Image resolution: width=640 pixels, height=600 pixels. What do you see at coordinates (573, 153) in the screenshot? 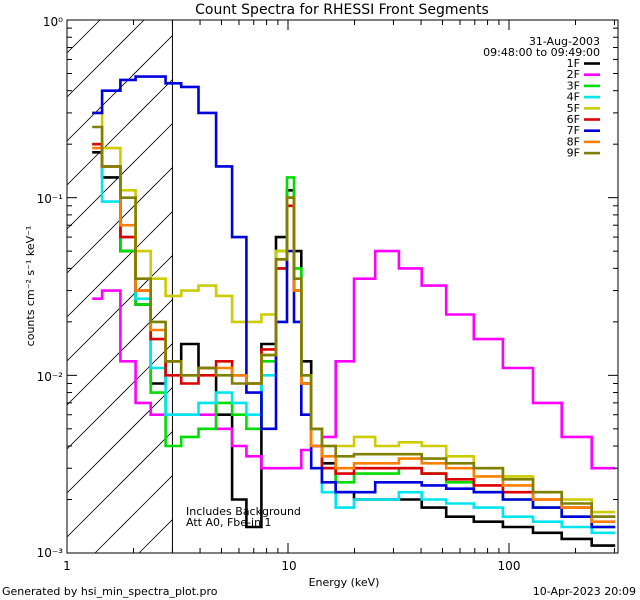
I see `legend-label-9f: 9F` at bounding box center [573, 153].